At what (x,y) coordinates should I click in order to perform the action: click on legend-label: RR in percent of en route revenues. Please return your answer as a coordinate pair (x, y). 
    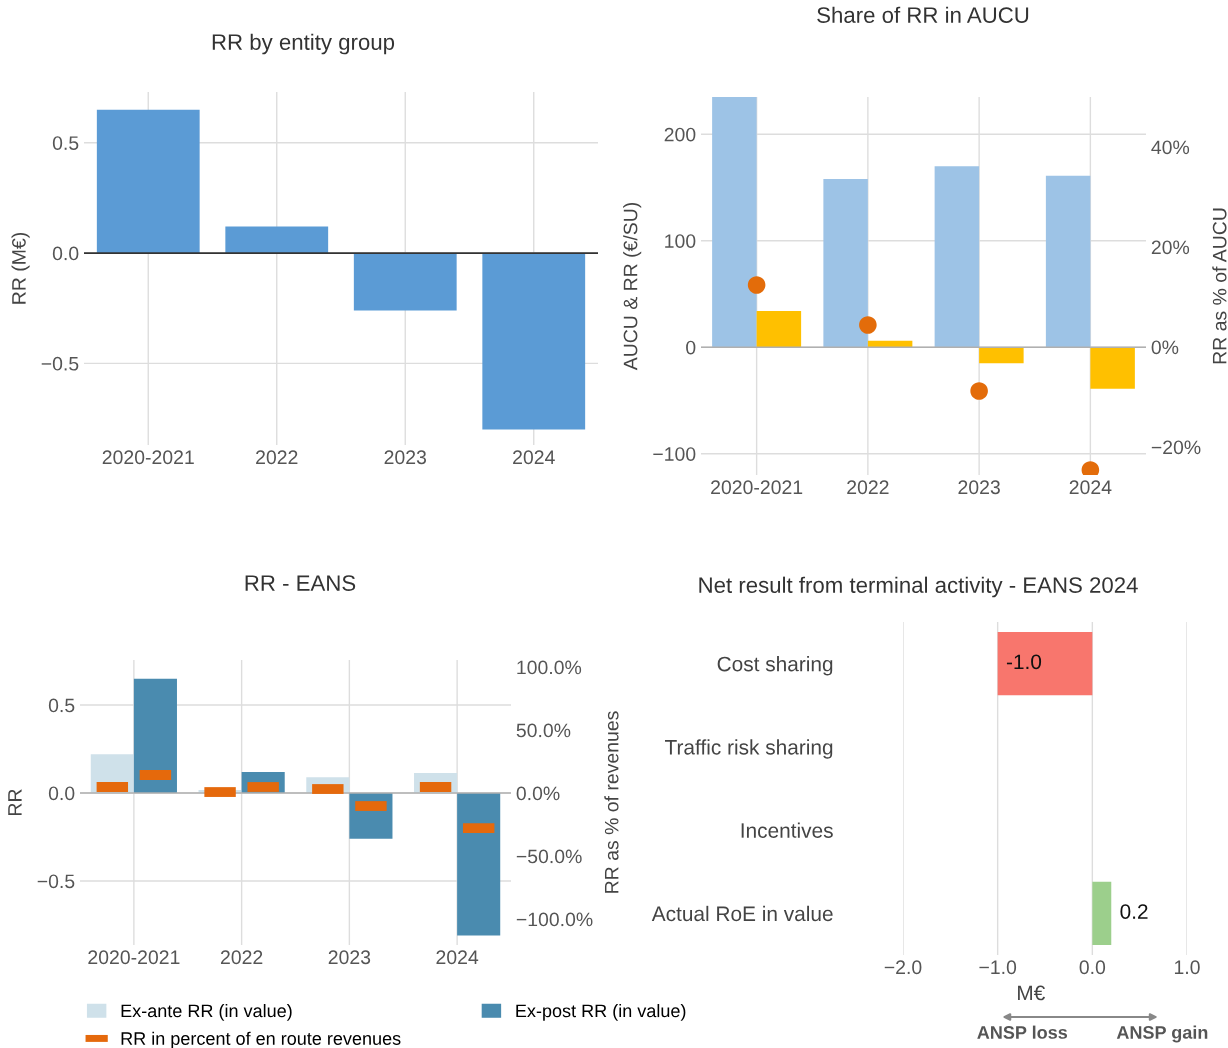
    Looking at the image, I should click on (261, 1039).